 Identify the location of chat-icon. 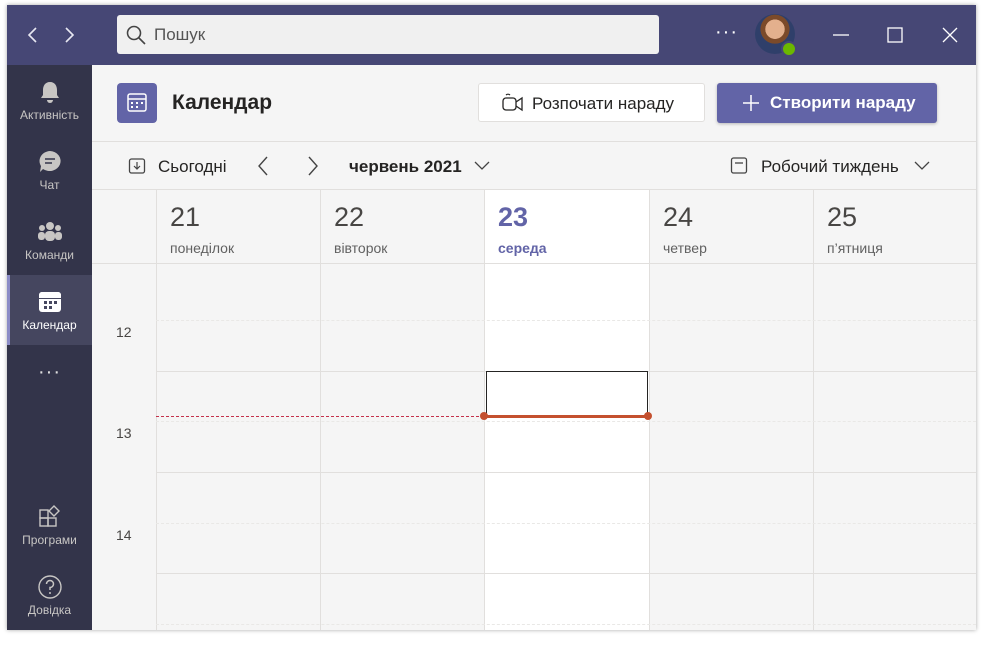
(50, 162).